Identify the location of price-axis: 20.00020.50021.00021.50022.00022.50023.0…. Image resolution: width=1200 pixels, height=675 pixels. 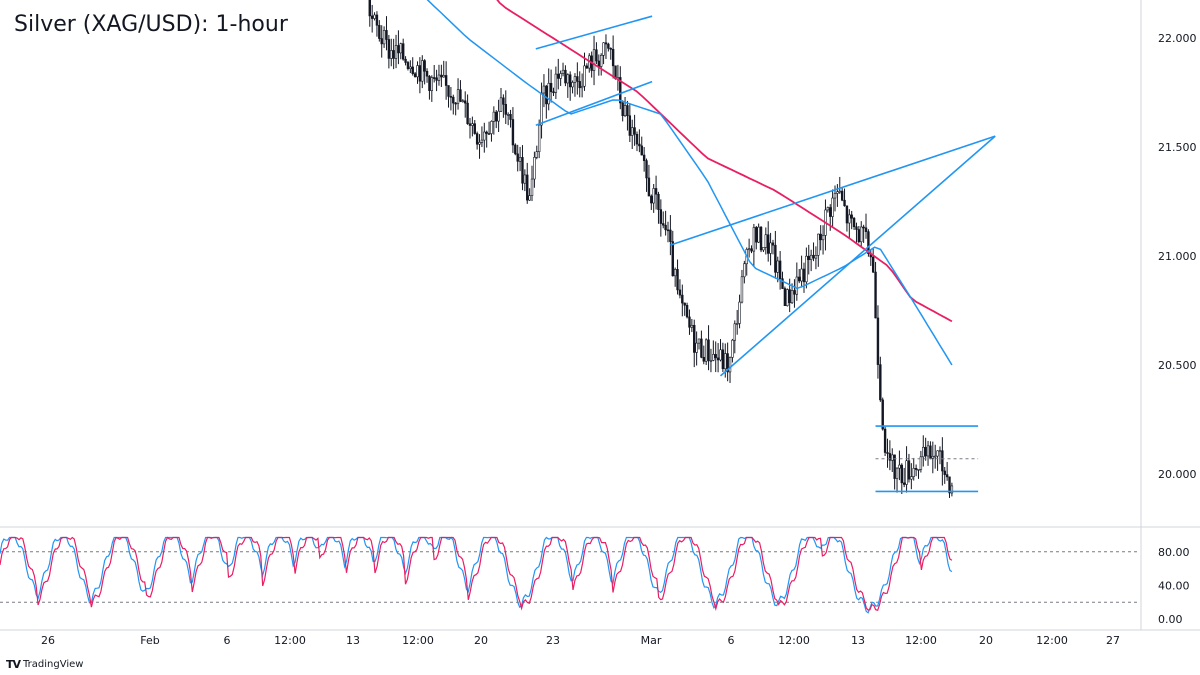
(1177, 240).